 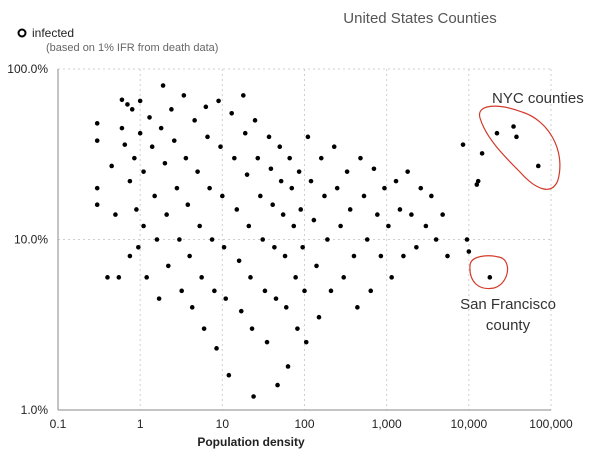 I want to click on x-tick-label: 10, so click(x=223, y=424).